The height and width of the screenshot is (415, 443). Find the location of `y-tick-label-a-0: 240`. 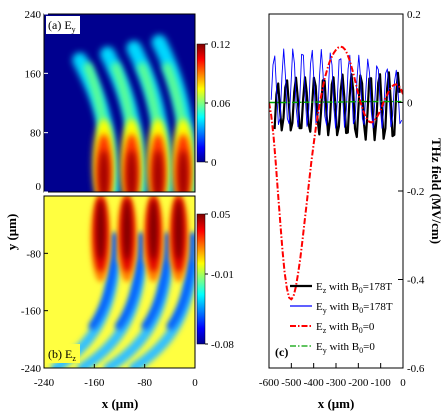

y-tick-label-a-0: 240 is located at coordinates (33, 15).